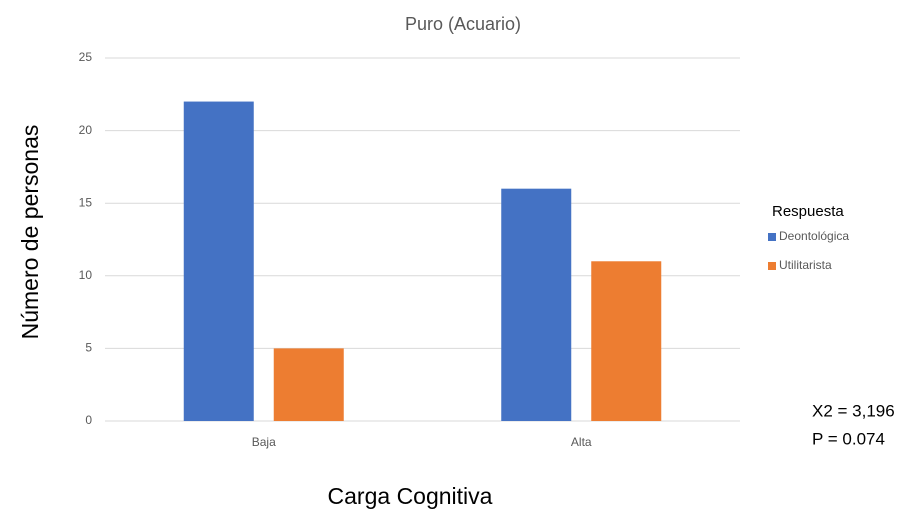  What do you see at coordinates (814, 236) in the screenshot?
I see `legend-label: Deontológica` at bounding box center [814, 236].